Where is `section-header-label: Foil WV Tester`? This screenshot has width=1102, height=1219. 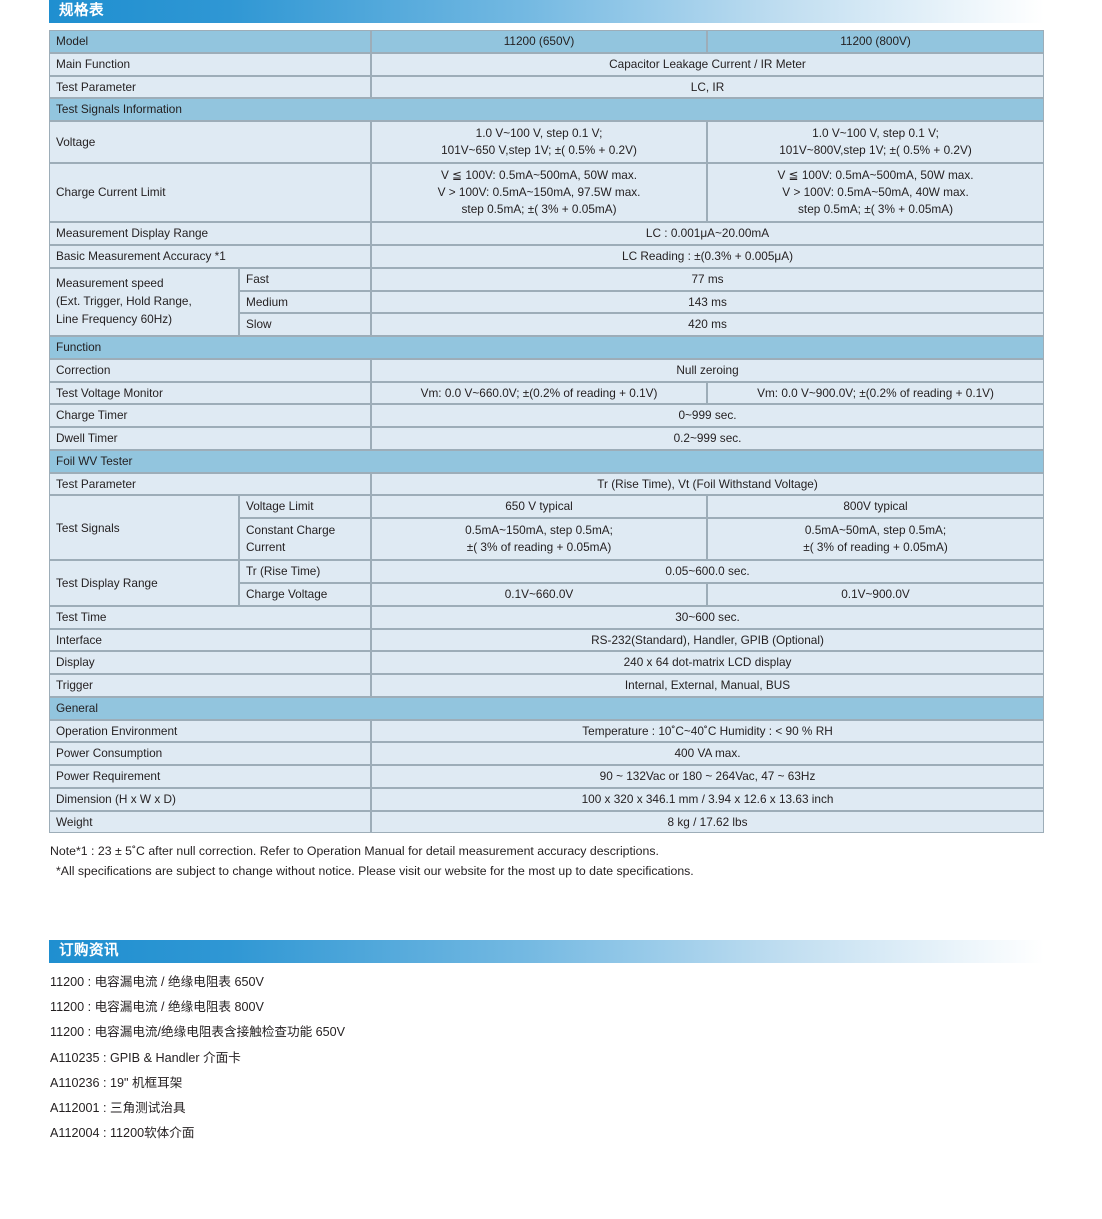
section-header-label: Foil WV Tester is located at coordinates (547, 461).